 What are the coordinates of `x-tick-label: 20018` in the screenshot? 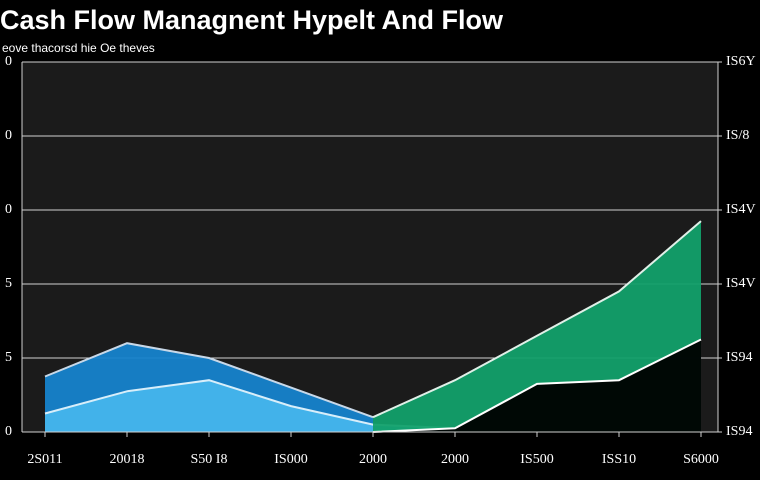 It's located at (127, 459).